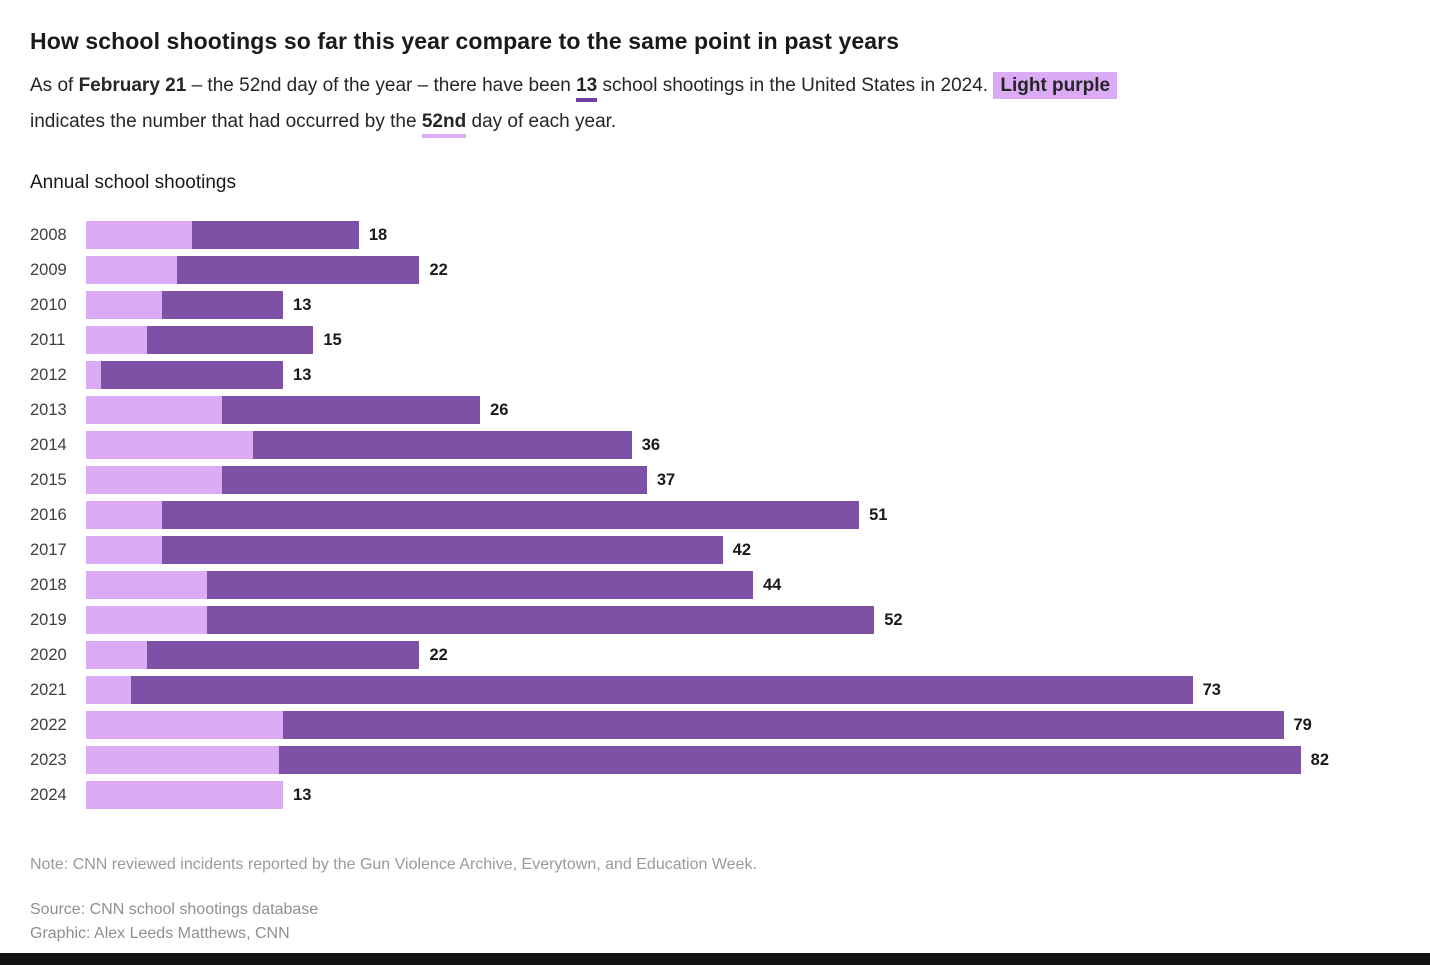 The width and height of the screenshot is (1430, 965). Describe the element at coordinates (499, 409) in the screenshot. I see `total-value-label: 26` at that location.